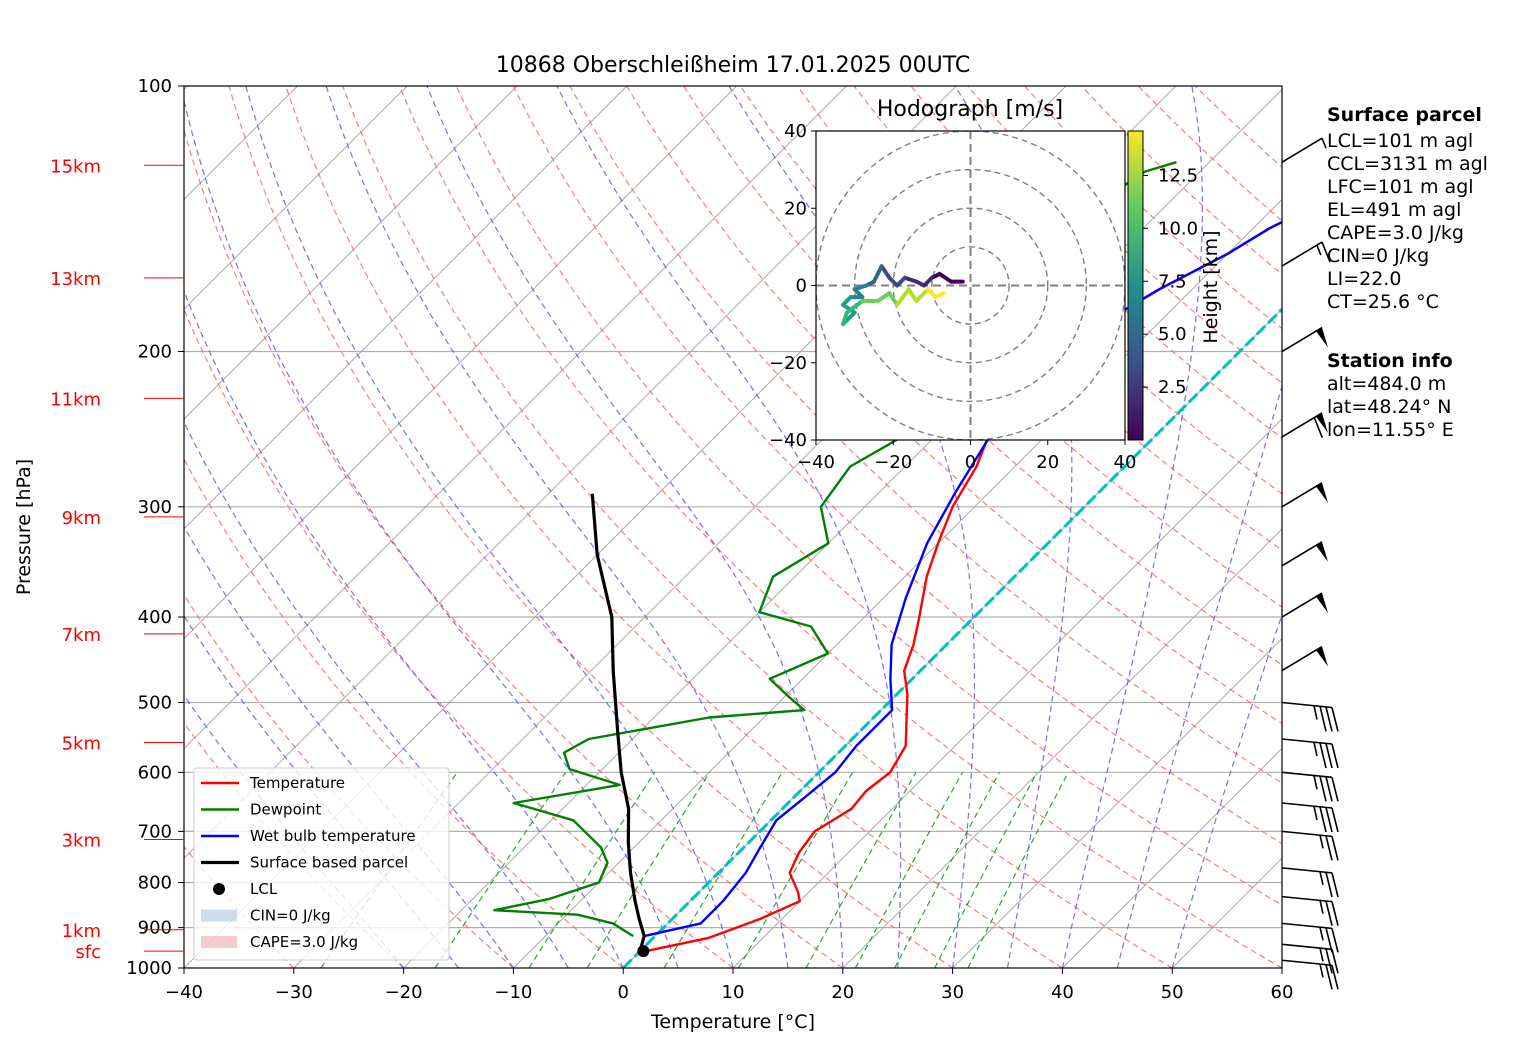  What do you see at coordinates (643, 951) in the screenshot?
I see `lcl-marker` at bounding box center [643, 951].